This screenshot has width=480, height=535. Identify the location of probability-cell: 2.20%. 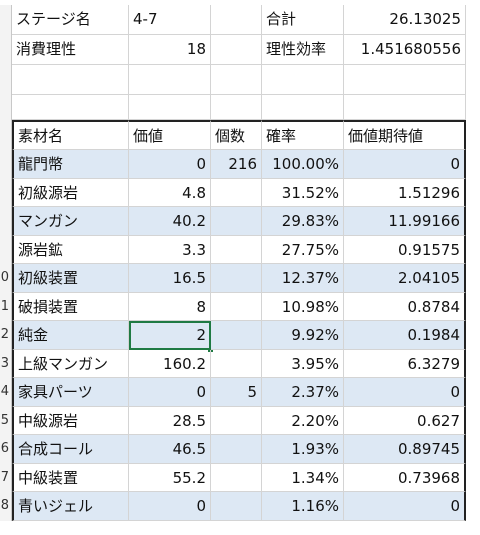
(303, 420).